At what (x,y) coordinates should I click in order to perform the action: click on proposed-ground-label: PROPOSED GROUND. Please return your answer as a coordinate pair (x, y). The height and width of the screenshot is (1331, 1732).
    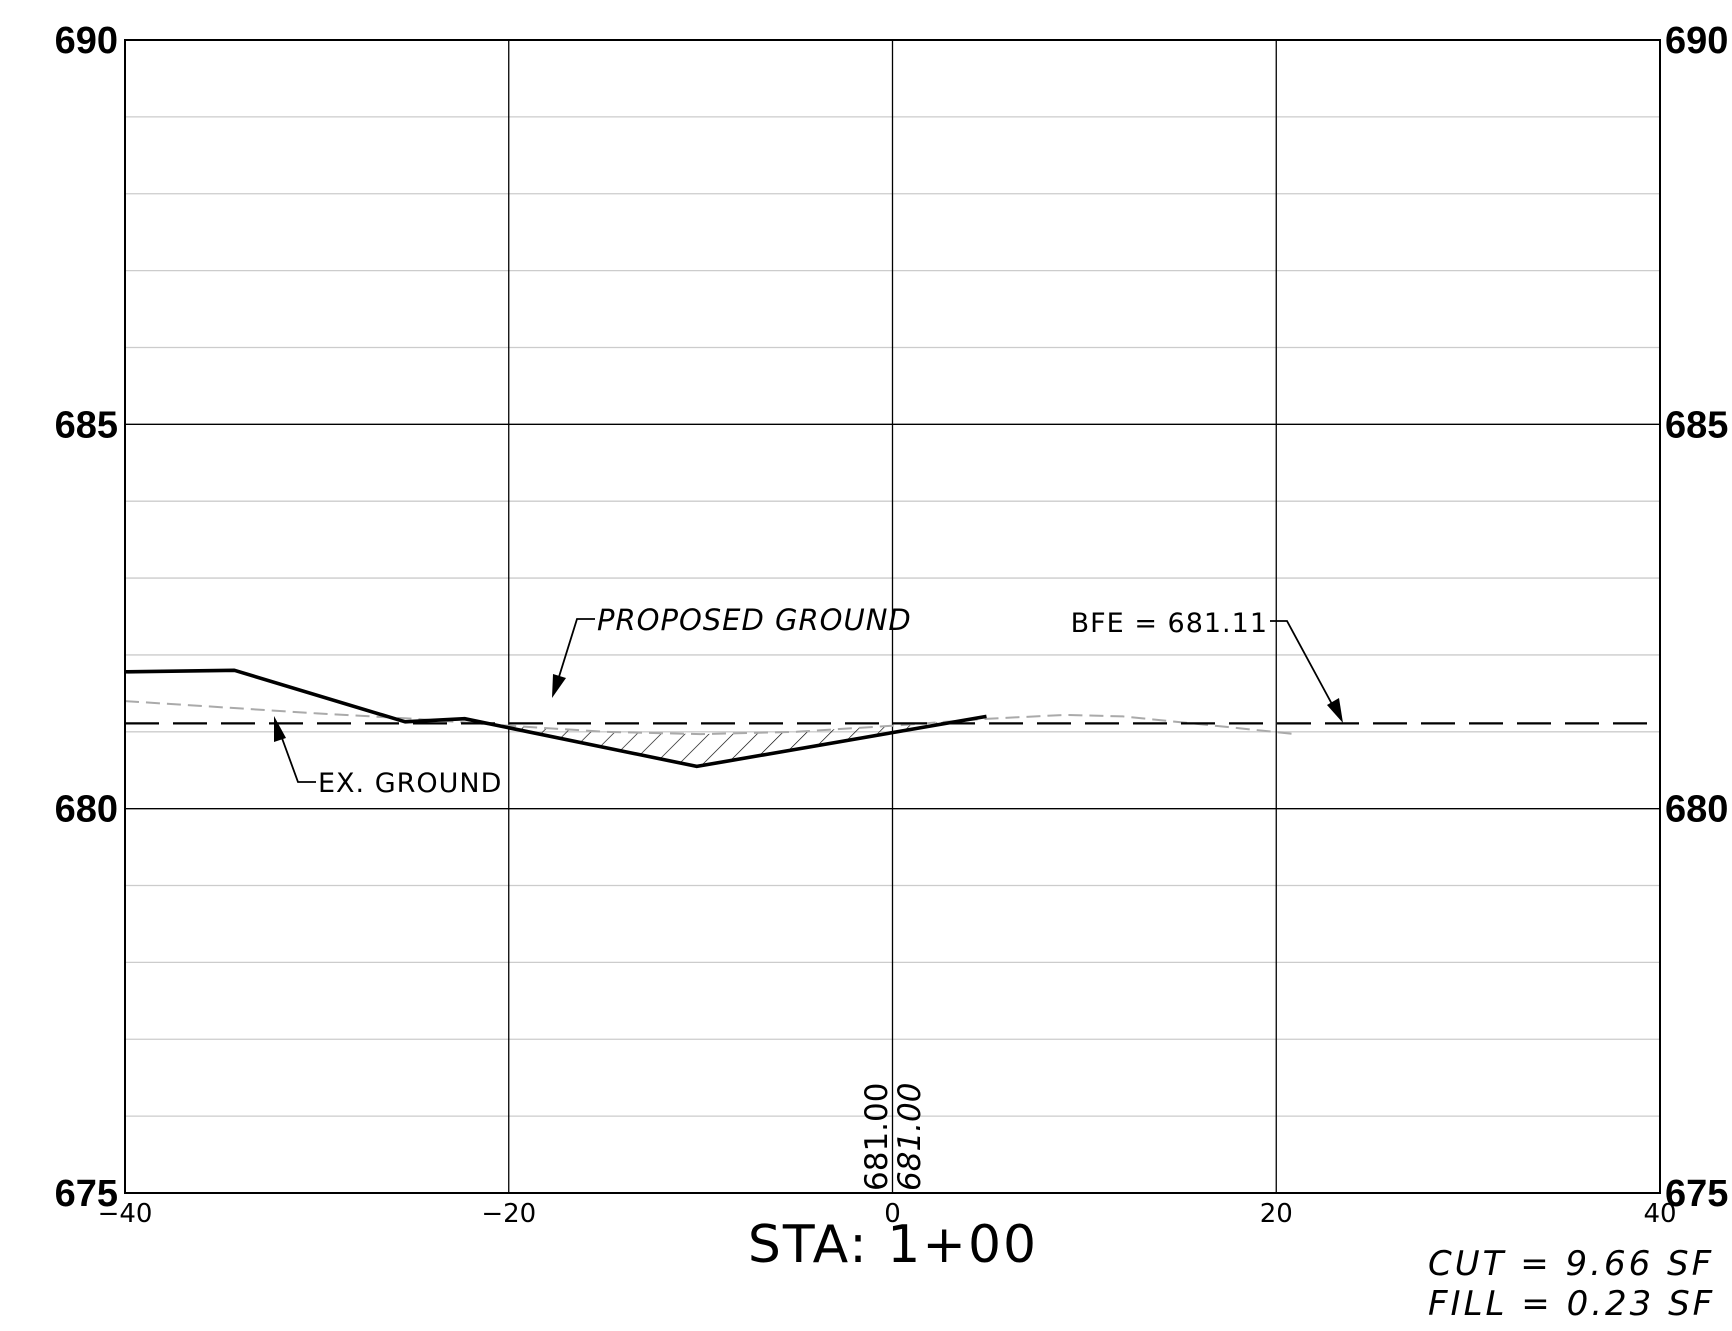
    Looking at the image, I should click on (754, 620).